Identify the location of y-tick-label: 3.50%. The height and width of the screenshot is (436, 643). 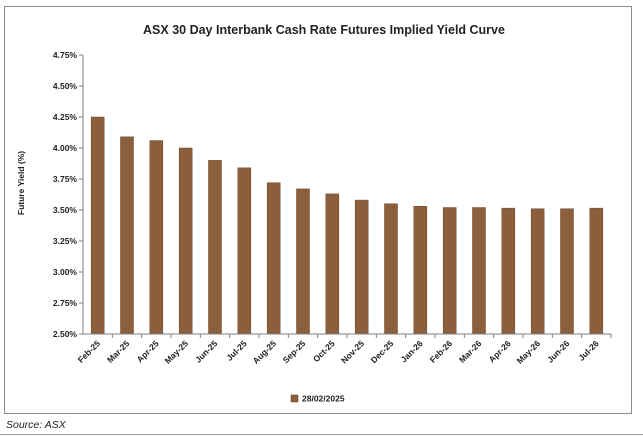
(65, 210).